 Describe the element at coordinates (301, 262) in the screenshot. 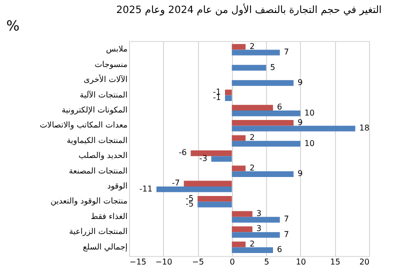

I see `x-tick-label: 10` at that location.